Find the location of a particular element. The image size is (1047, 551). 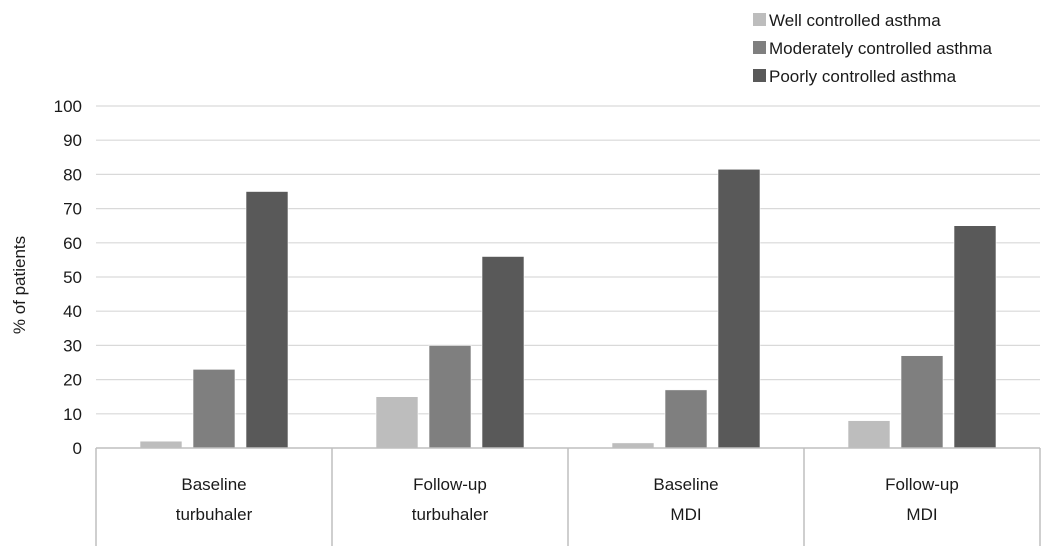

legend-label: Well controlled asthma is located at coordinates (855, 20).